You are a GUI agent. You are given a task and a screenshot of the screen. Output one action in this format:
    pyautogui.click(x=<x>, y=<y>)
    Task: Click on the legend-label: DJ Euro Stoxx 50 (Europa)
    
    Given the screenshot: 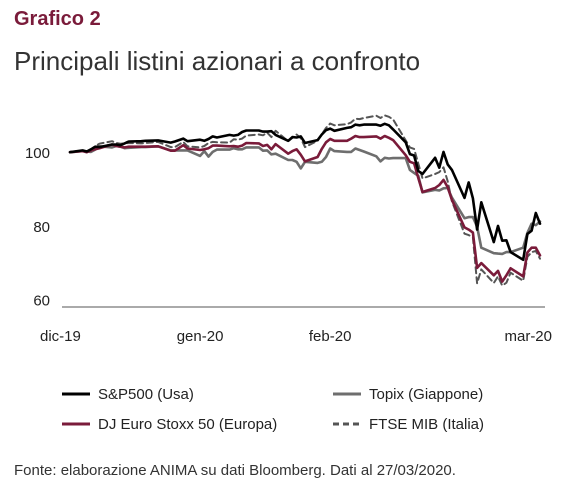 What is the action you would take?
    pyautogui.click(x=187, y=424)
    